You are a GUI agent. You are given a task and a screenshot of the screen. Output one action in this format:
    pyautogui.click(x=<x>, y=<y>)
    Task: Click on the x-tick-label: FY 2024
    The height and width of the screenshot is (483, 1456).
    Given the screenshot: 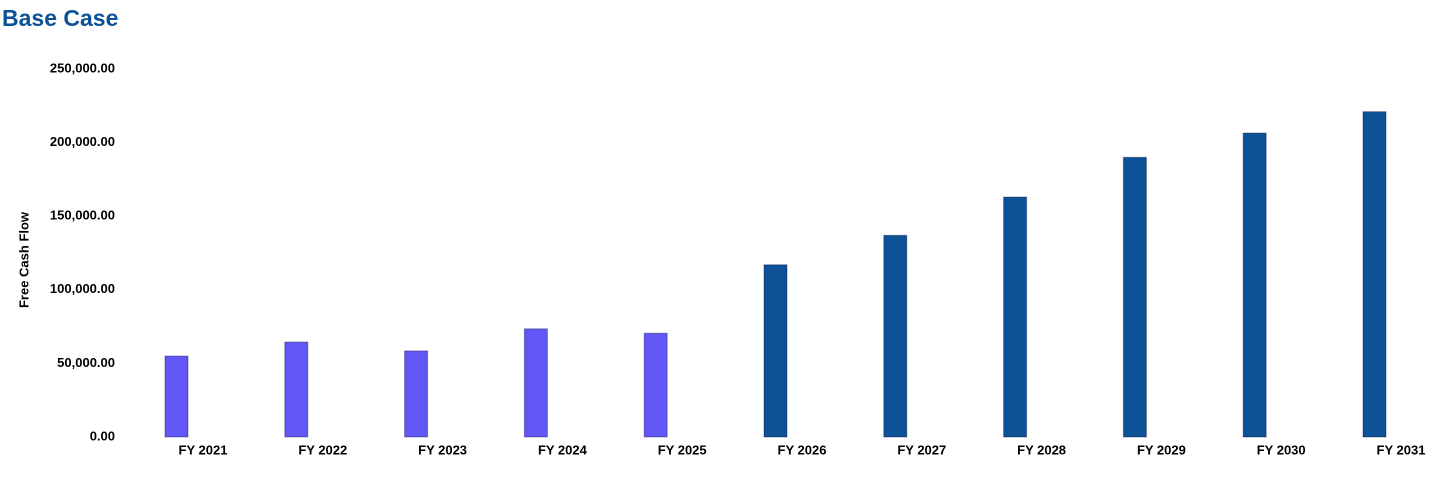 What is the action you would take?
    pyautogui.click(x=563, y=449)
    